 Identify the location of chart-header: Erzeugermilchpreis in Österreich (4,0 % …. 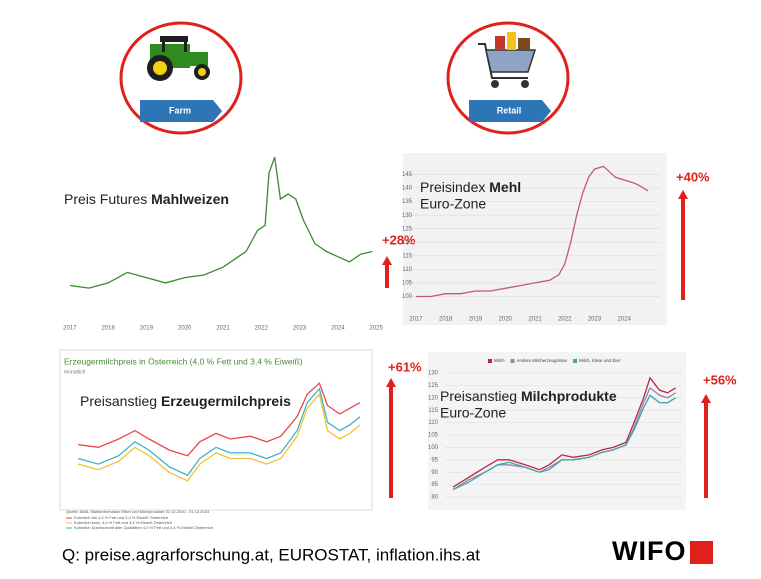
(183, 361).